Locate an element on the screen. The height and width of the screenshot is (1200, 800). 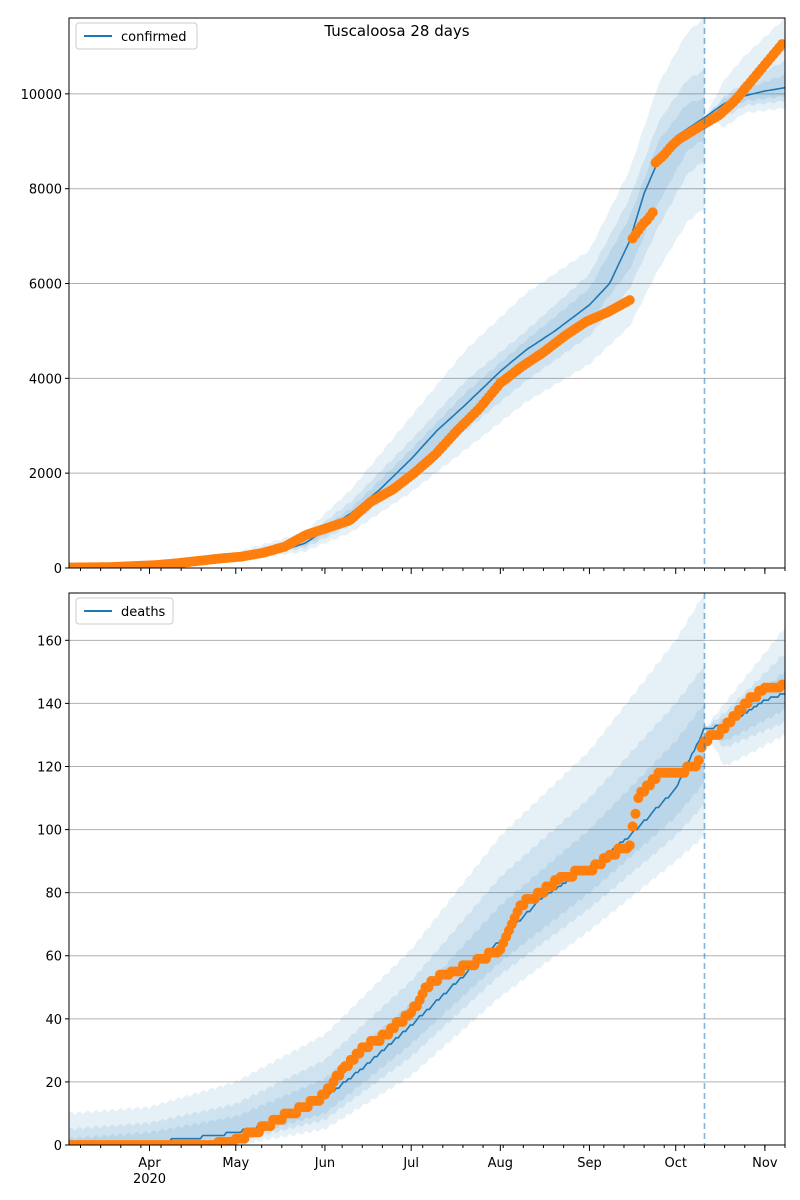
x-tick-label-line: 2020 is located at coordinates (149, 1179).